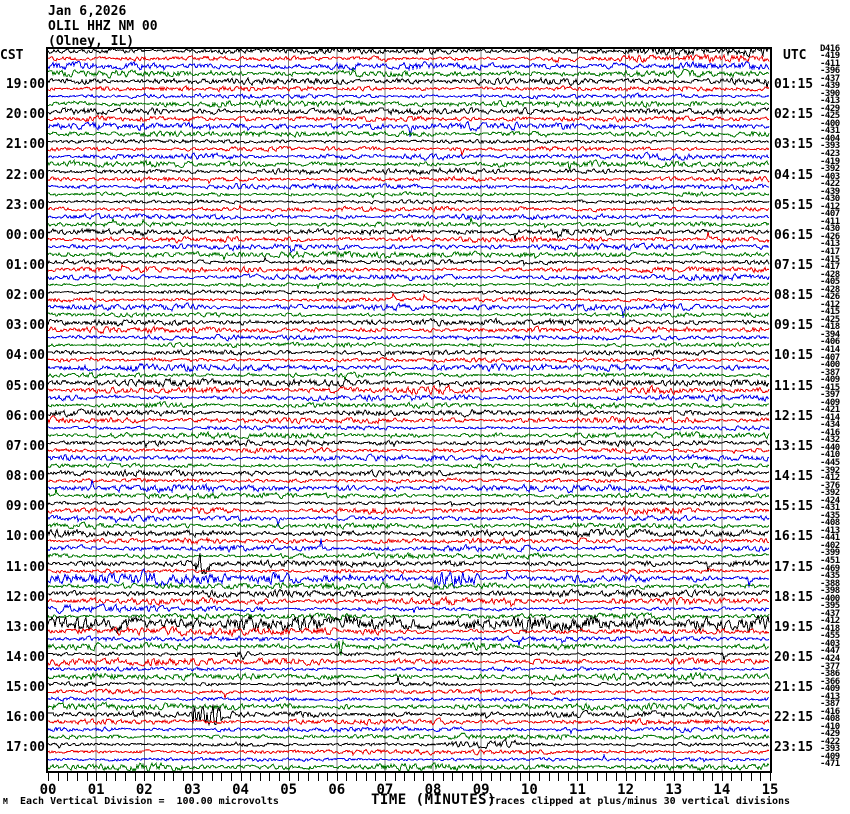 This screenshot has height=814, width=850. What do you see at coordinates (794, 688) in the screenshot?
I see `utc-hour-label: 21:15` at bounding box center [794, 688].